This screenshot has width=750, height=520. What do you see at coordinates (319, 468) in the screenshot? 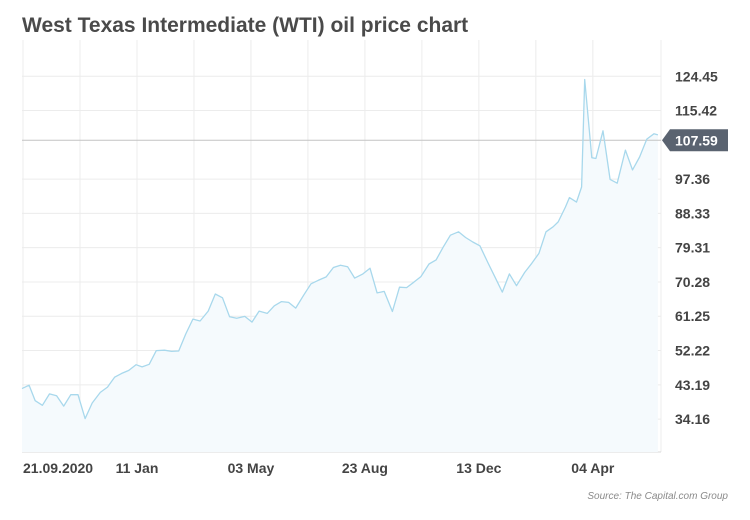
I see `x-axis-tick-labels: 21.09.2020 11 Jan 03 May 23 Aug 13 Dec 04 Apr` at bounding box center [319, 468].